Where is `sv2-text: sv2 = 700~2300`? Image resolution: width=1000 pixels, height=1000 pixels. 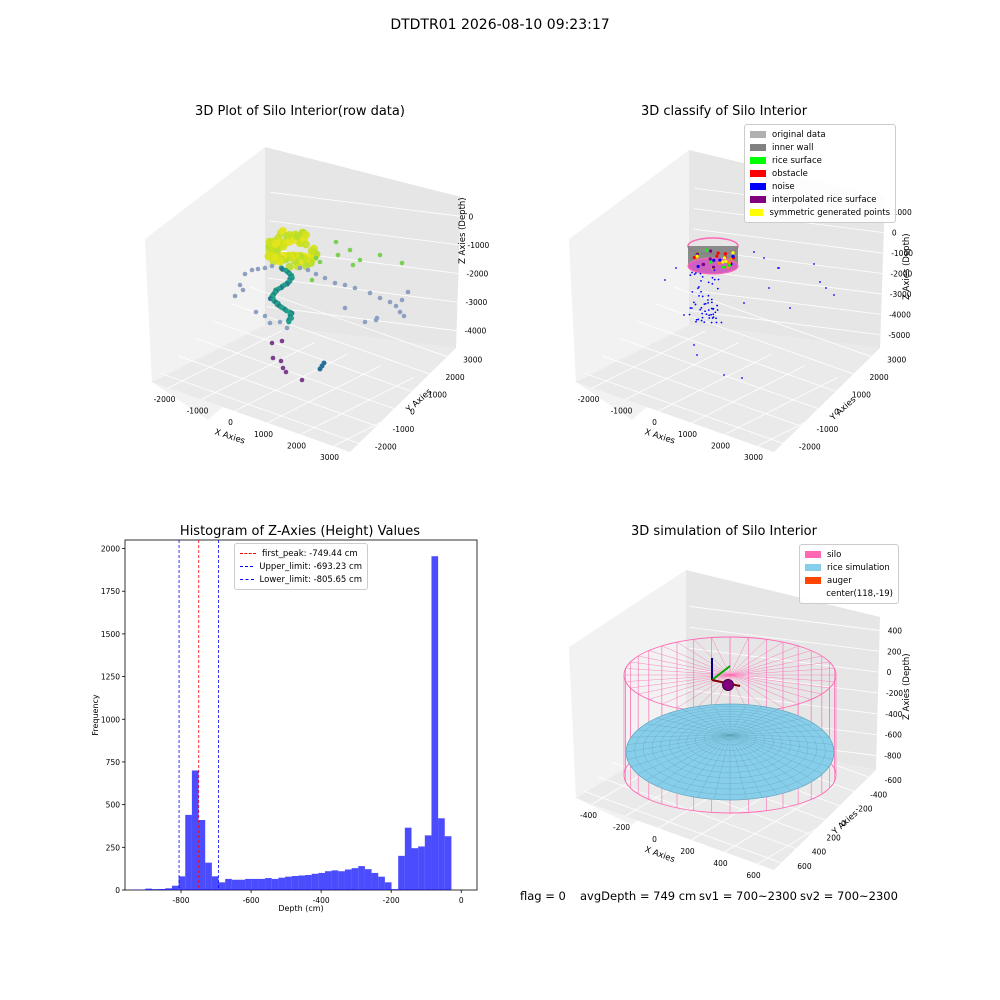 sv2-text: sv2 = 700~2300 is located at coordinates (849, 896).